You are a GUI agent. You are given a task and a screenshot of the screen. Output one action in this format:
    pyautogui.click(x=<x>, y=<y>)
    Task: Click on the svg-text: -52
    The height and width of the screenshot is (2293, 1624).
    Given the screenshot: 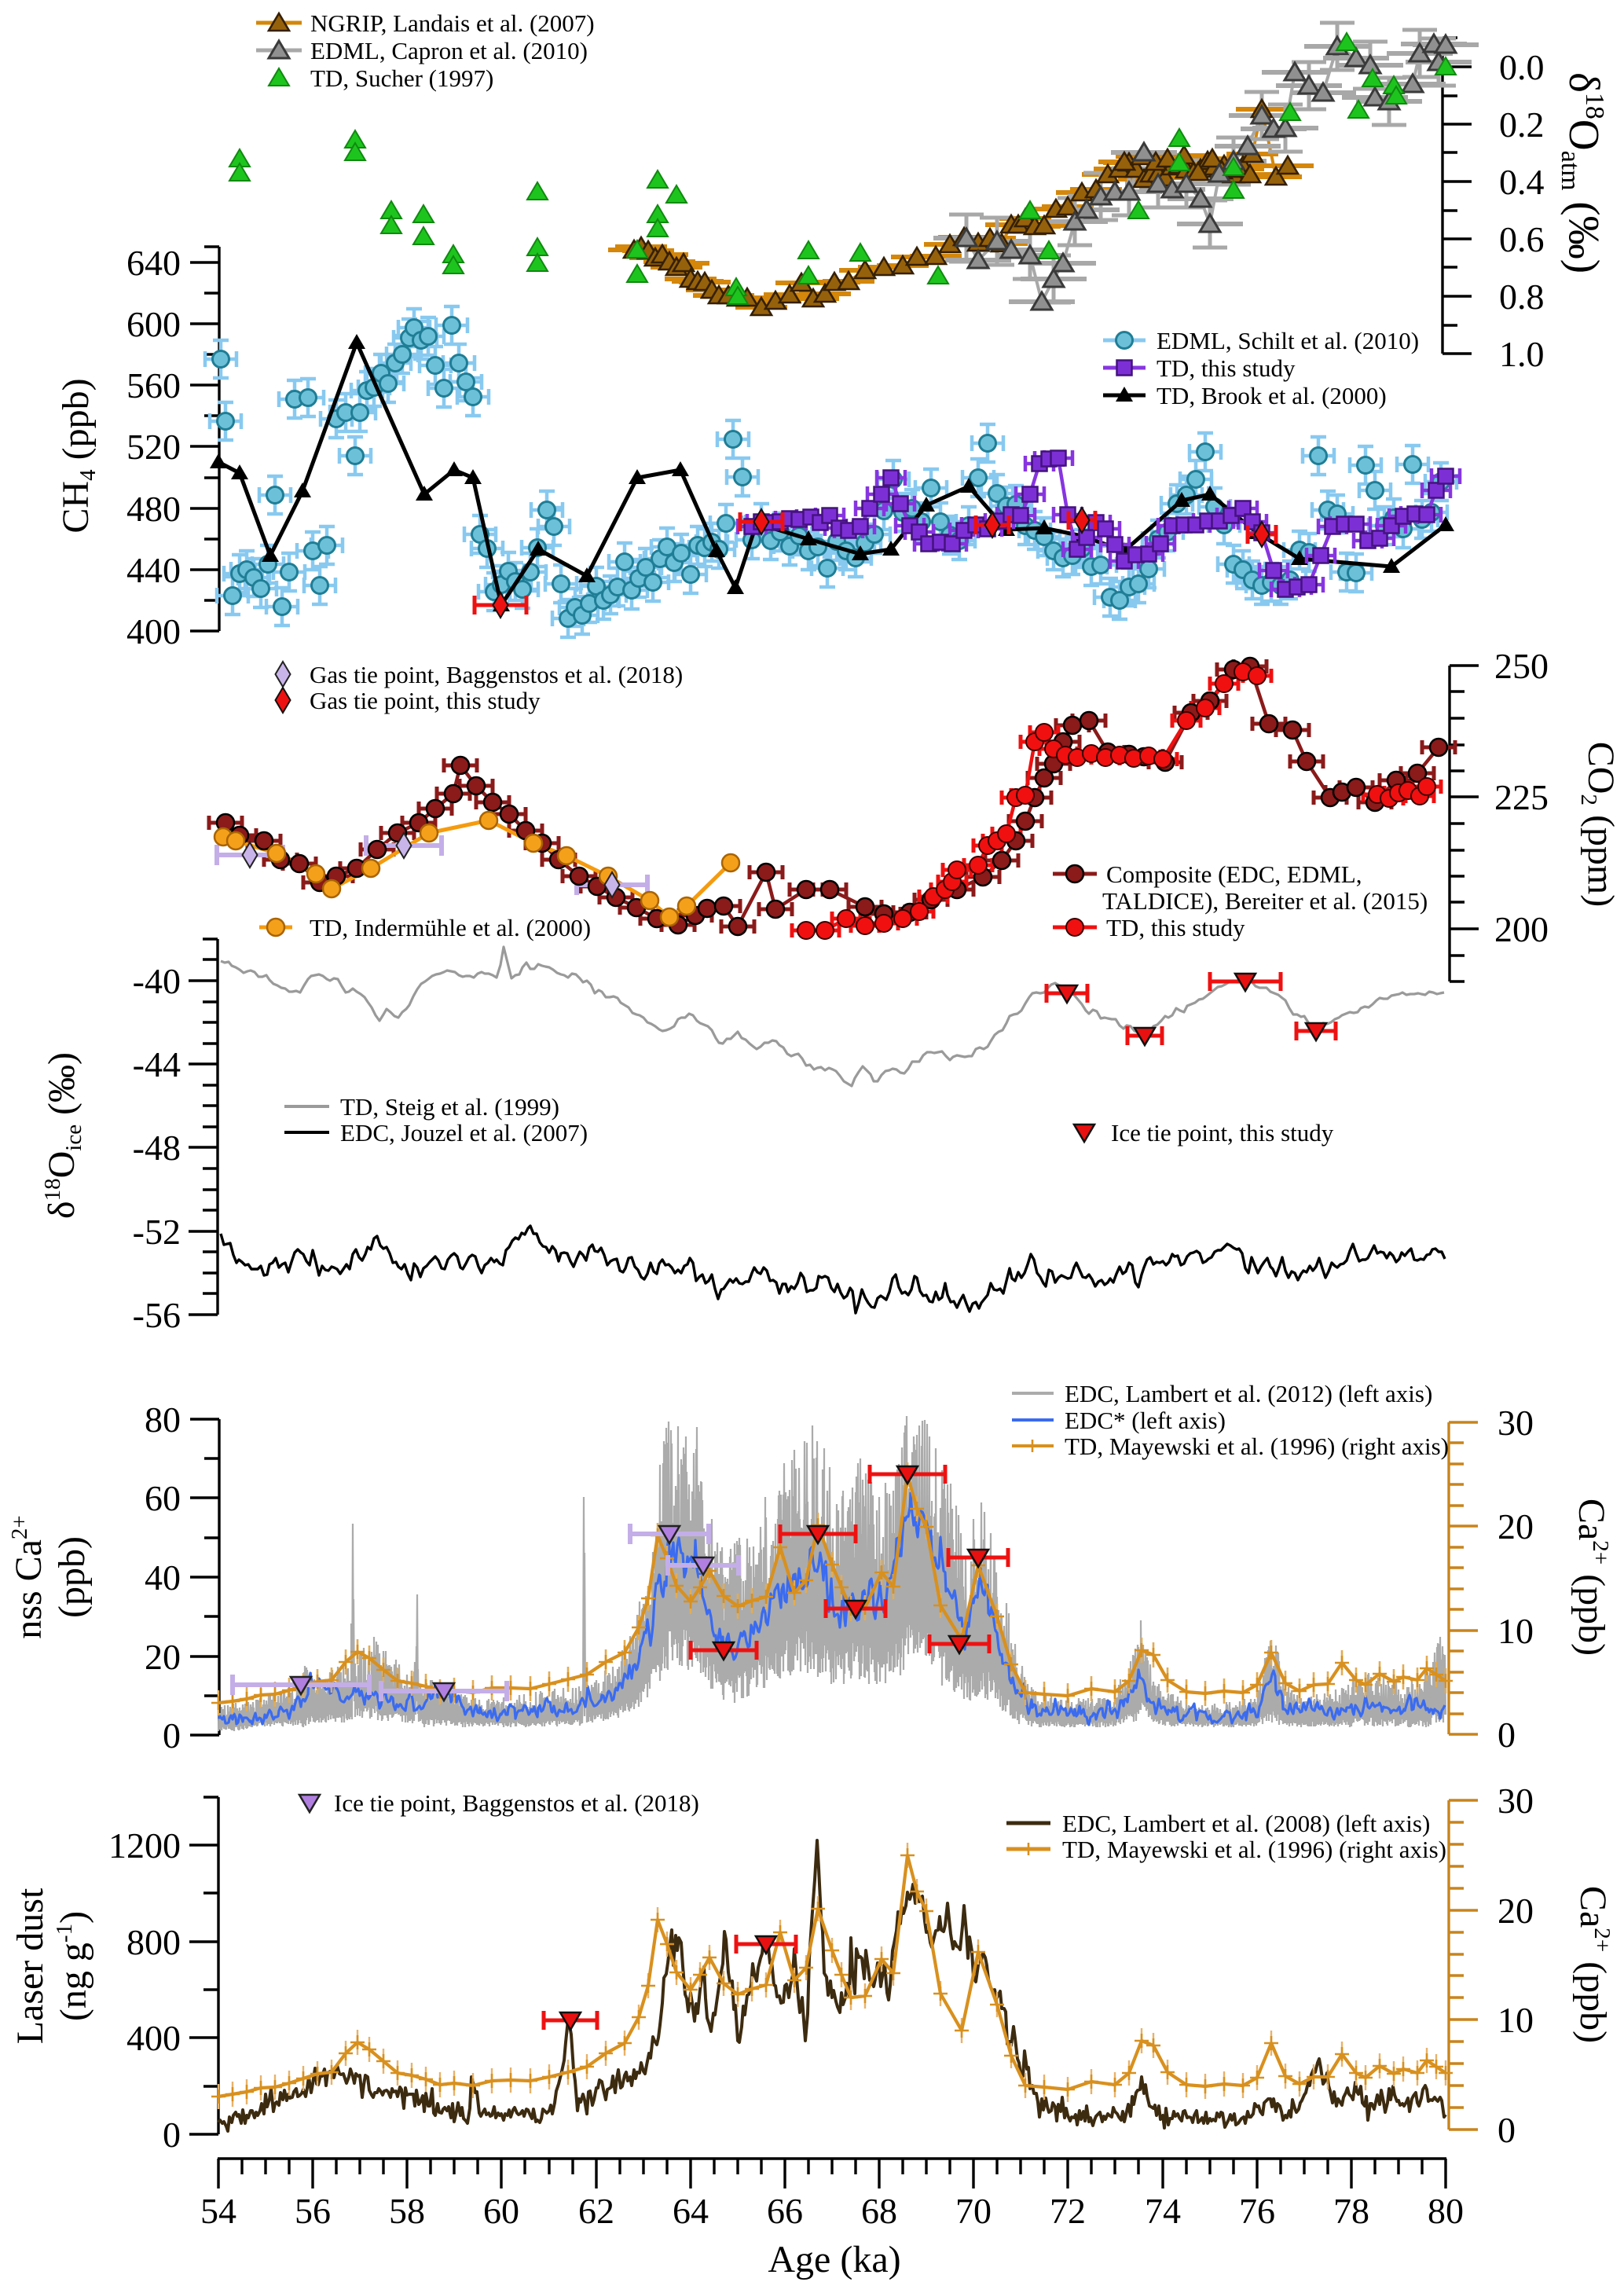 What is the action you would take?
    pyautogui.click(x=157, y=1232)
    